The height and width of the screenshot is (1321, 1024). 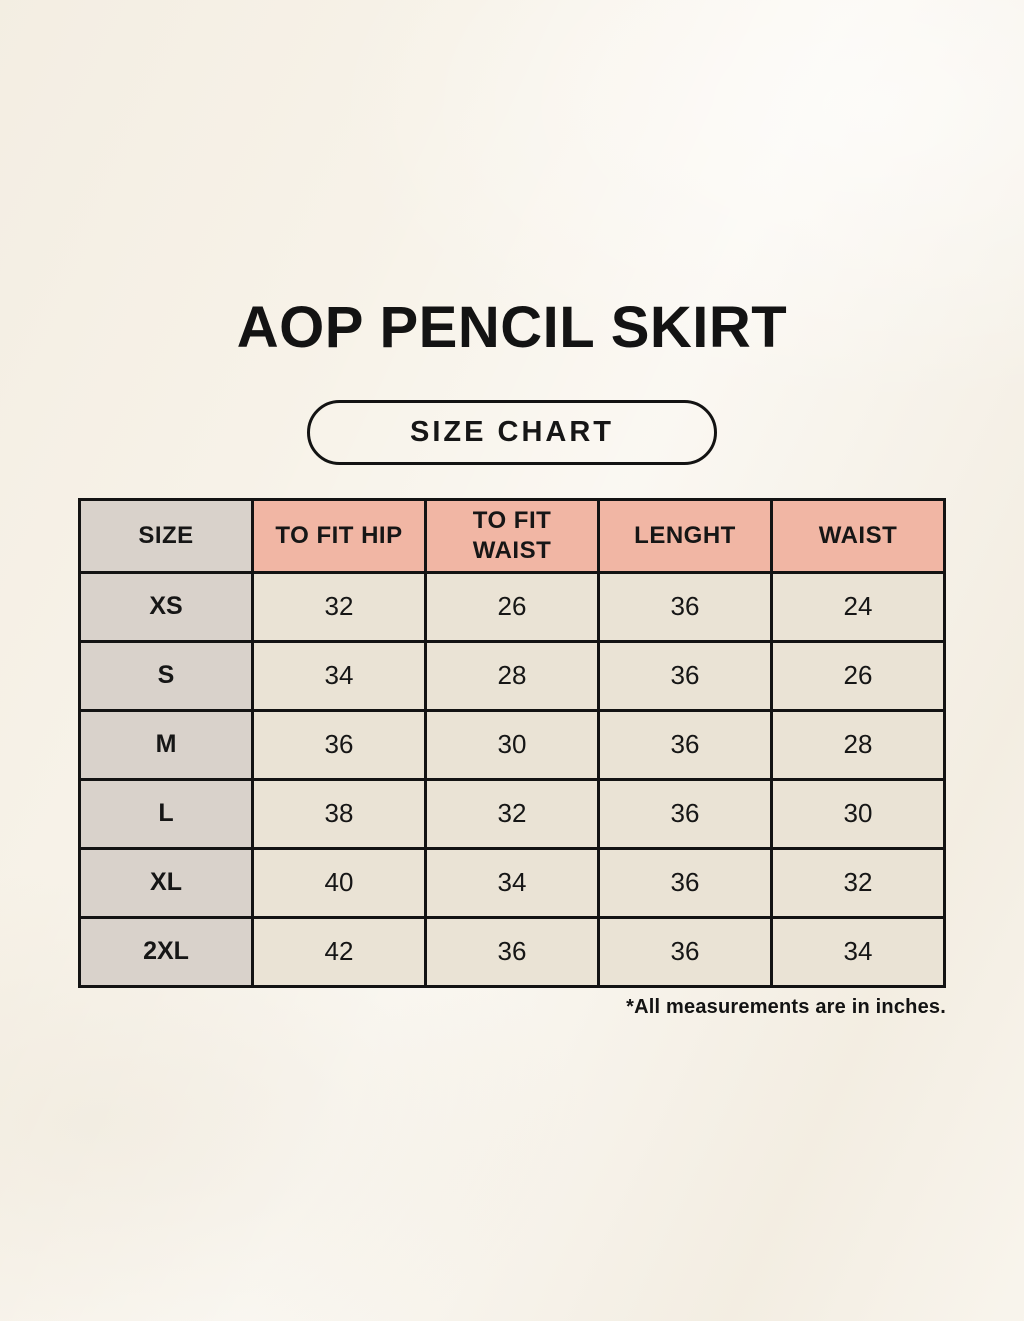 I want to click on column-header-waist: WAIST, so click(x=858, y=535).